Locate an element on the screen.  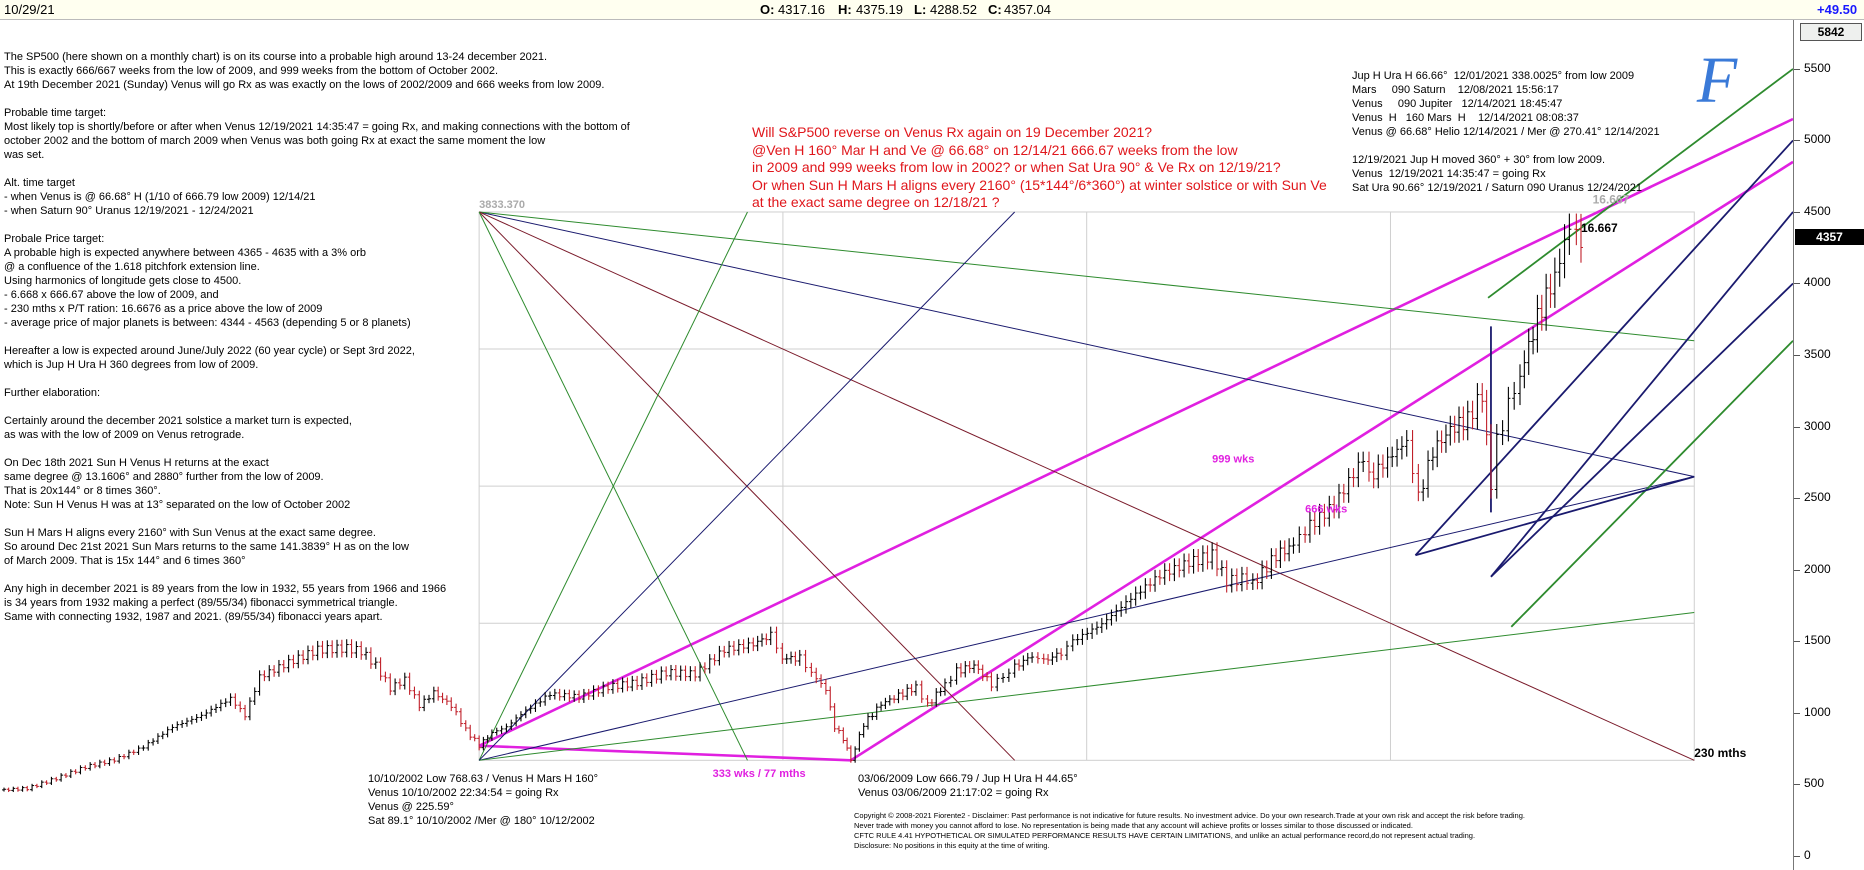
change-value: +49.50 is located at coordinates (1837, 9).